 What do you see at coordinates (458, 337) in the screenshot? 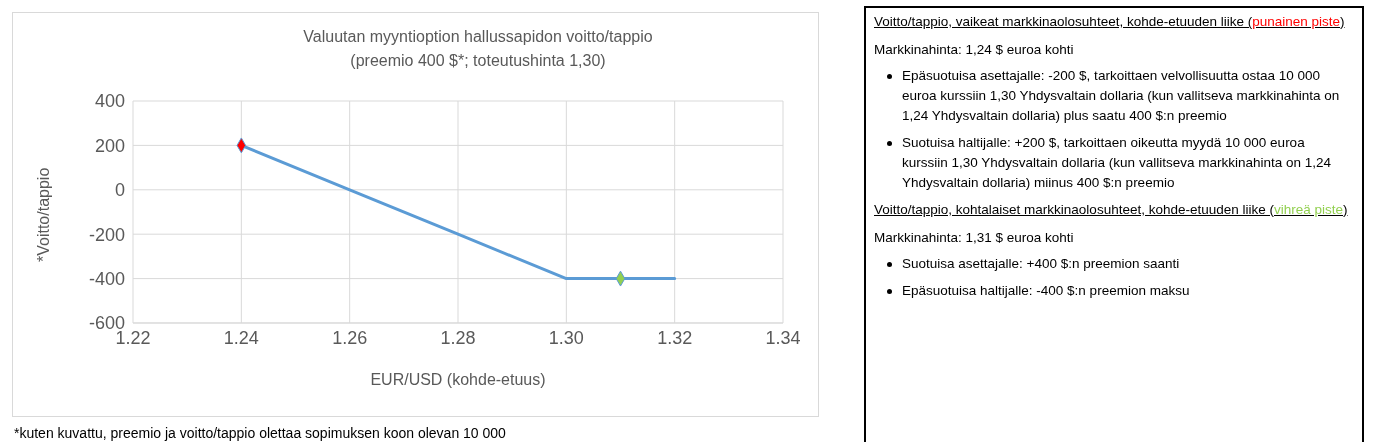
I see `x-tick-label: 1.28` at bounding box center [458, 337].